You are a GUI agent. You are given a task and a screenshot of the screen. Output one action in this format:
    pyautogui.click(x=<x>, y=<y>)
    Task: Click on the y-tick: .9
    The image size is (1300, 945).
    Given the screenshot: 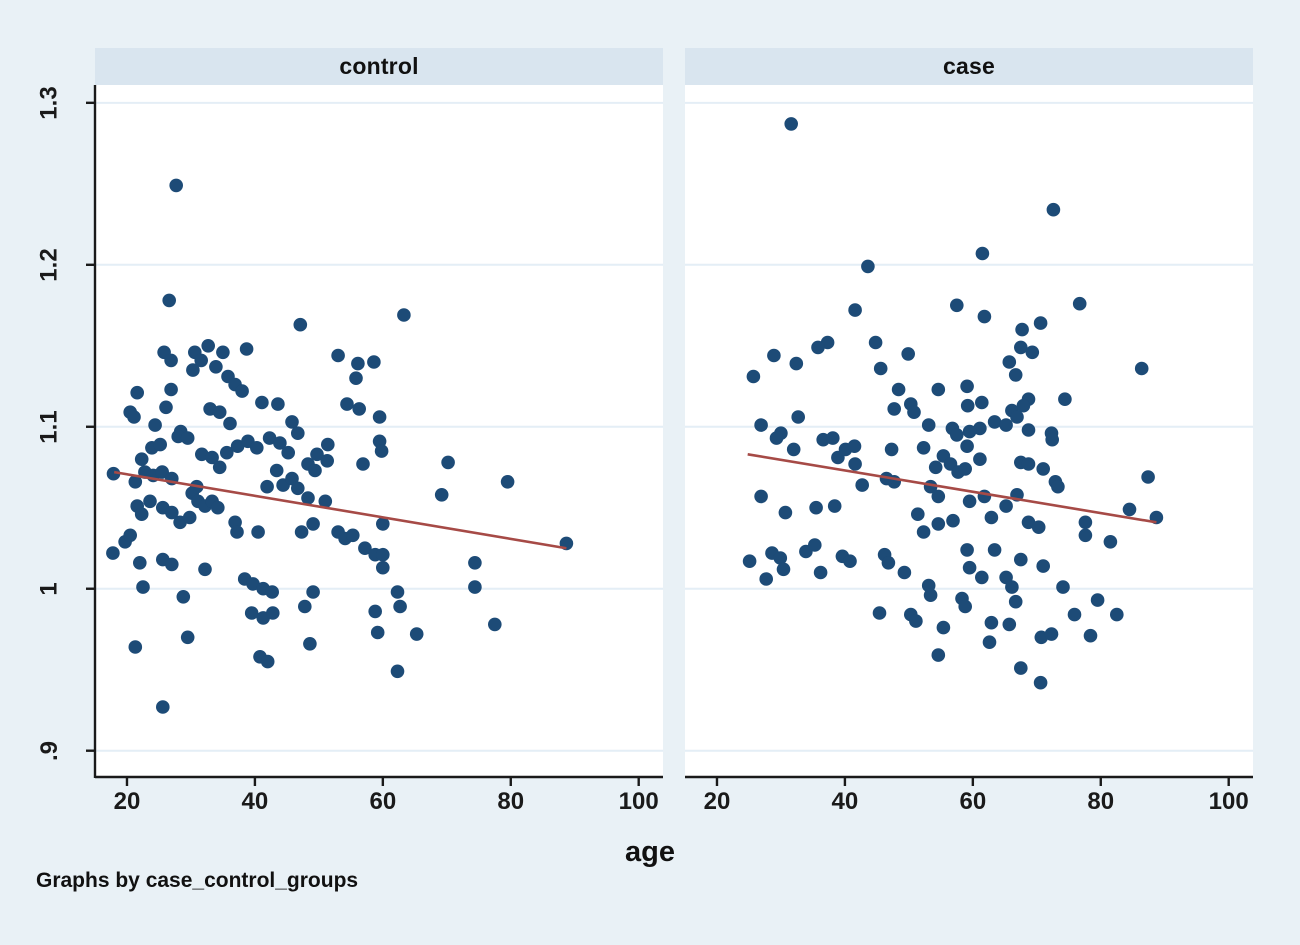 What is the action you would take?
    pyautogui.click(x=50, y=751)
    